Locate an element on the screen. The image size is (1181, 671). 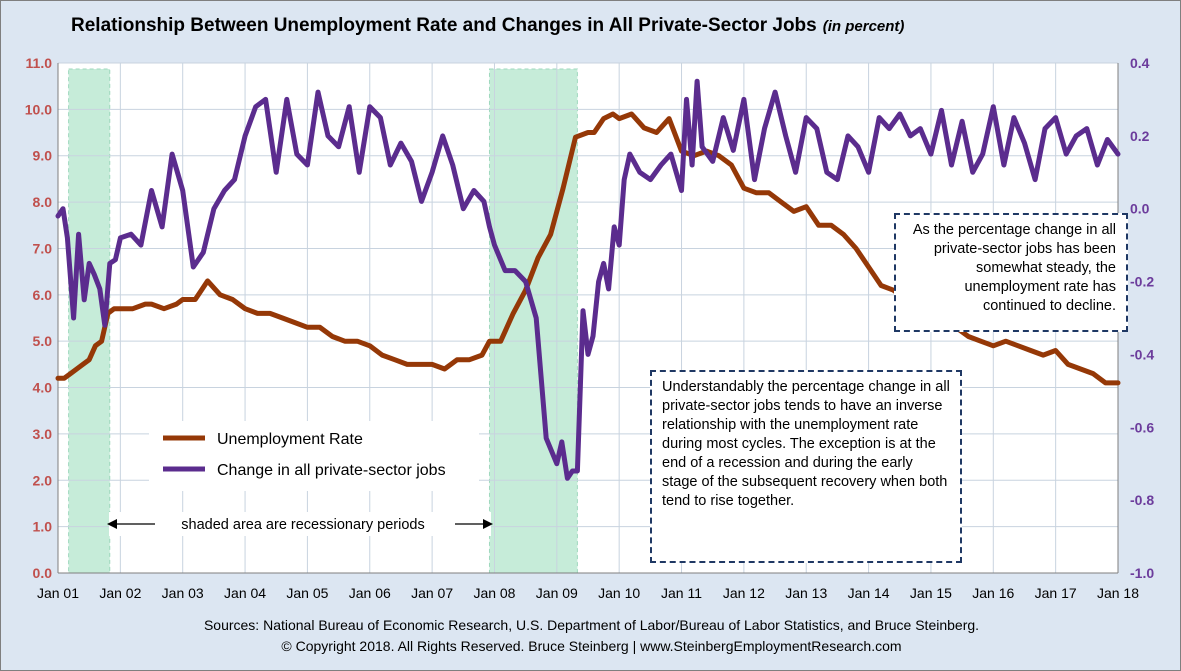
x-tick-label: Jan 08 is located at coordinates (494, 593).